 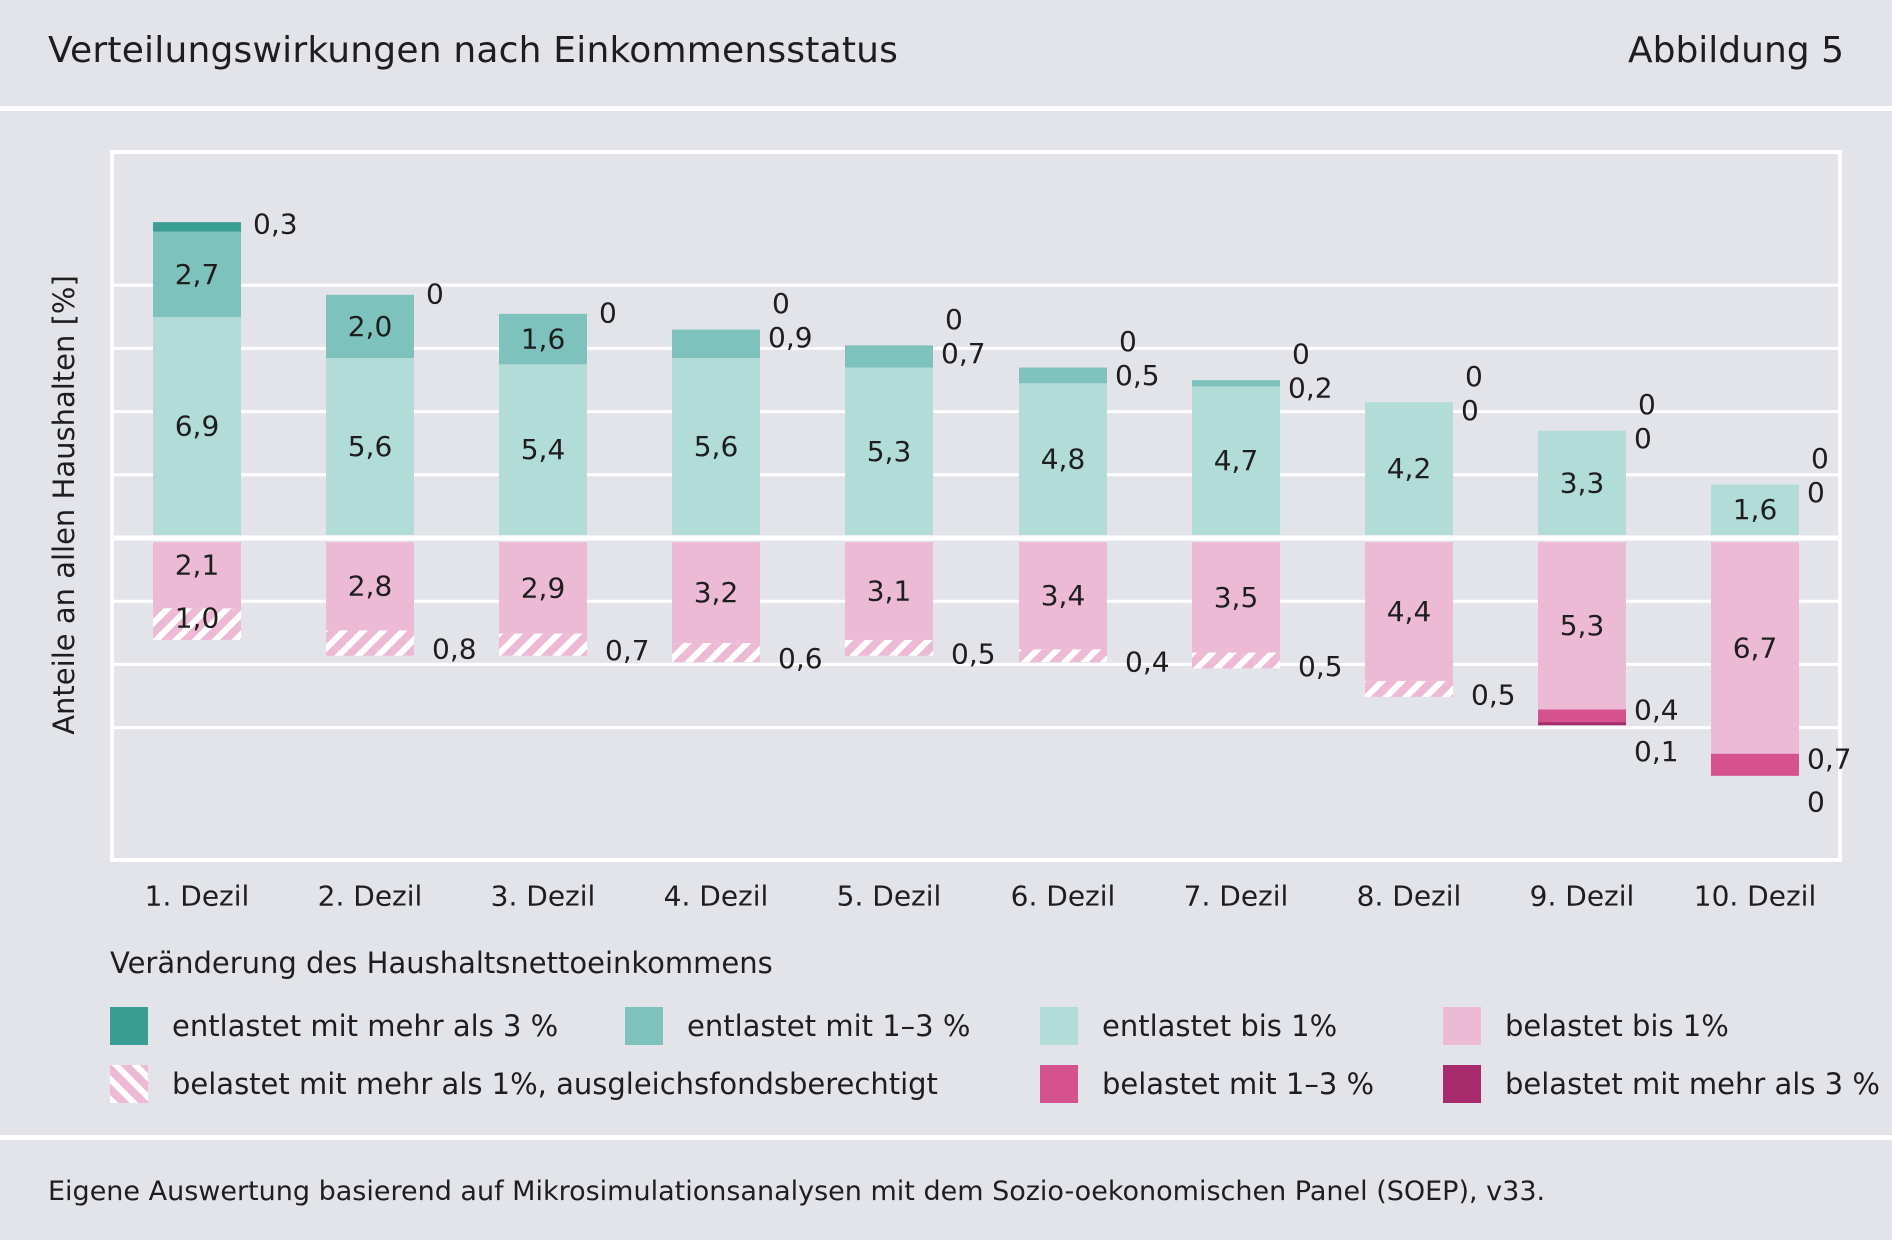 I want to click on x-tick-label: 4. Dezil, so click(x=716, y=896).